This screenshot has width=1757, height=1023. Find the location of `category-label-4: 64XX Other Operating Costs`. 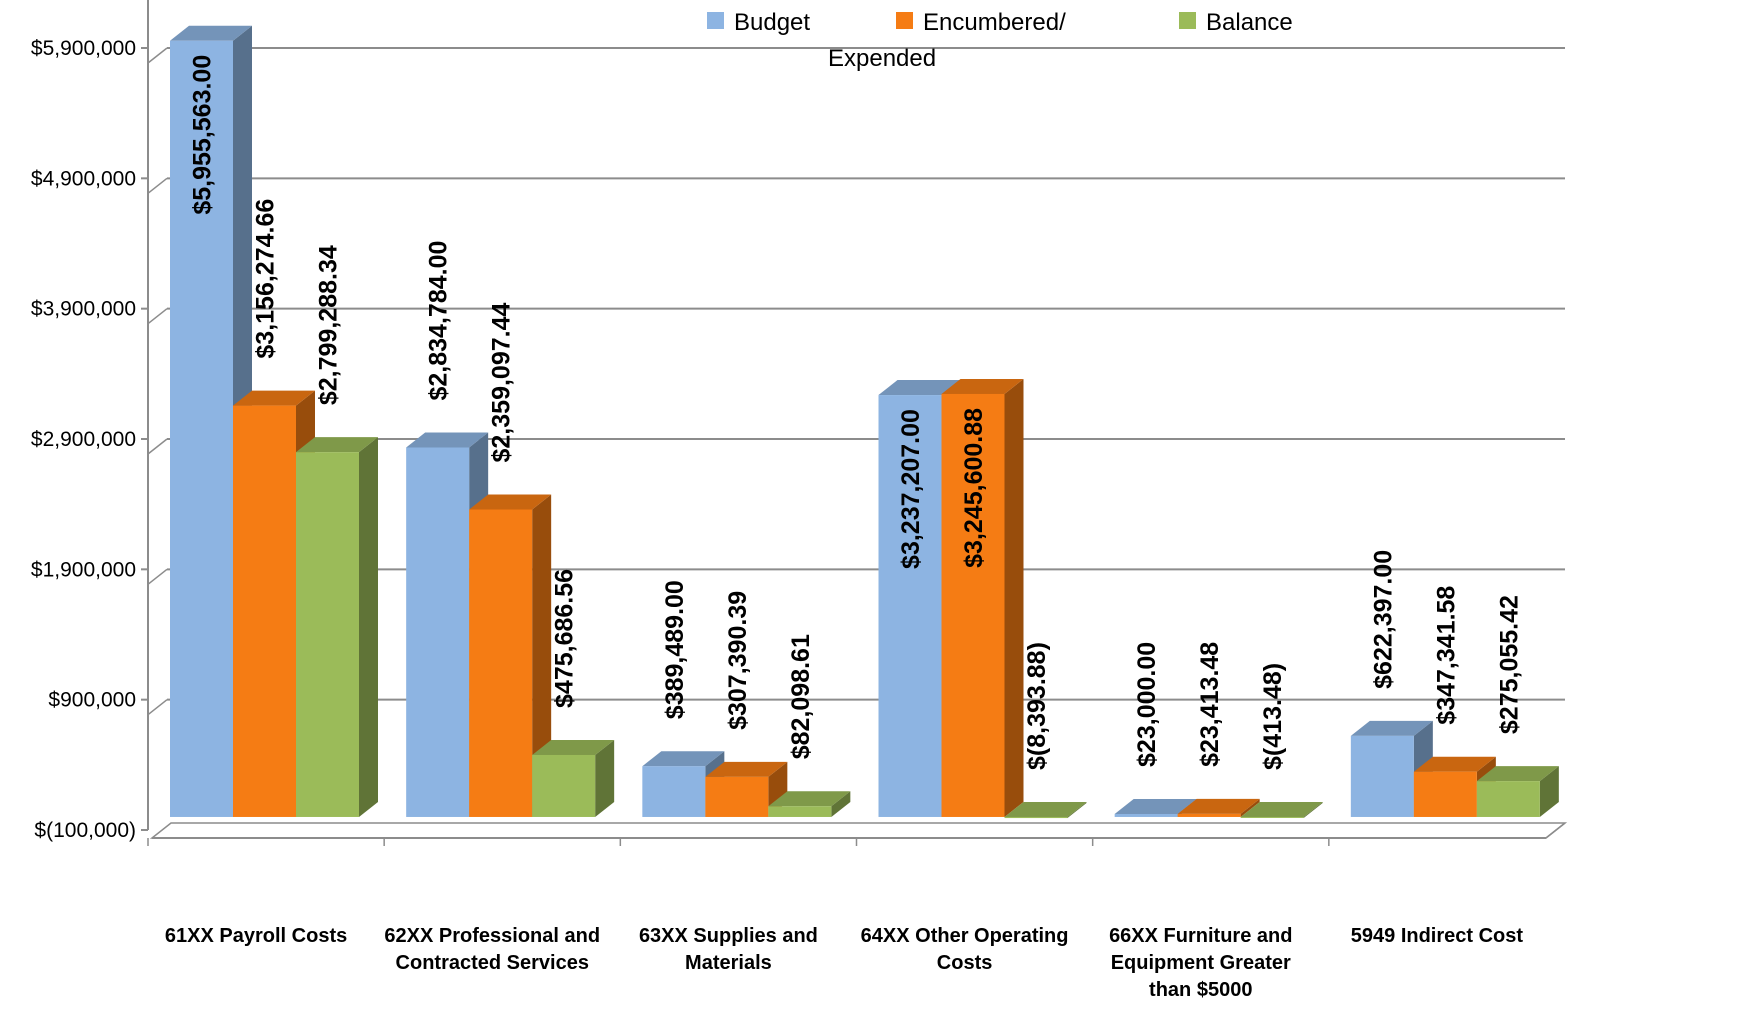

category-label-4: 64XX Other Operating Costs is located at coordinates (965, 949).